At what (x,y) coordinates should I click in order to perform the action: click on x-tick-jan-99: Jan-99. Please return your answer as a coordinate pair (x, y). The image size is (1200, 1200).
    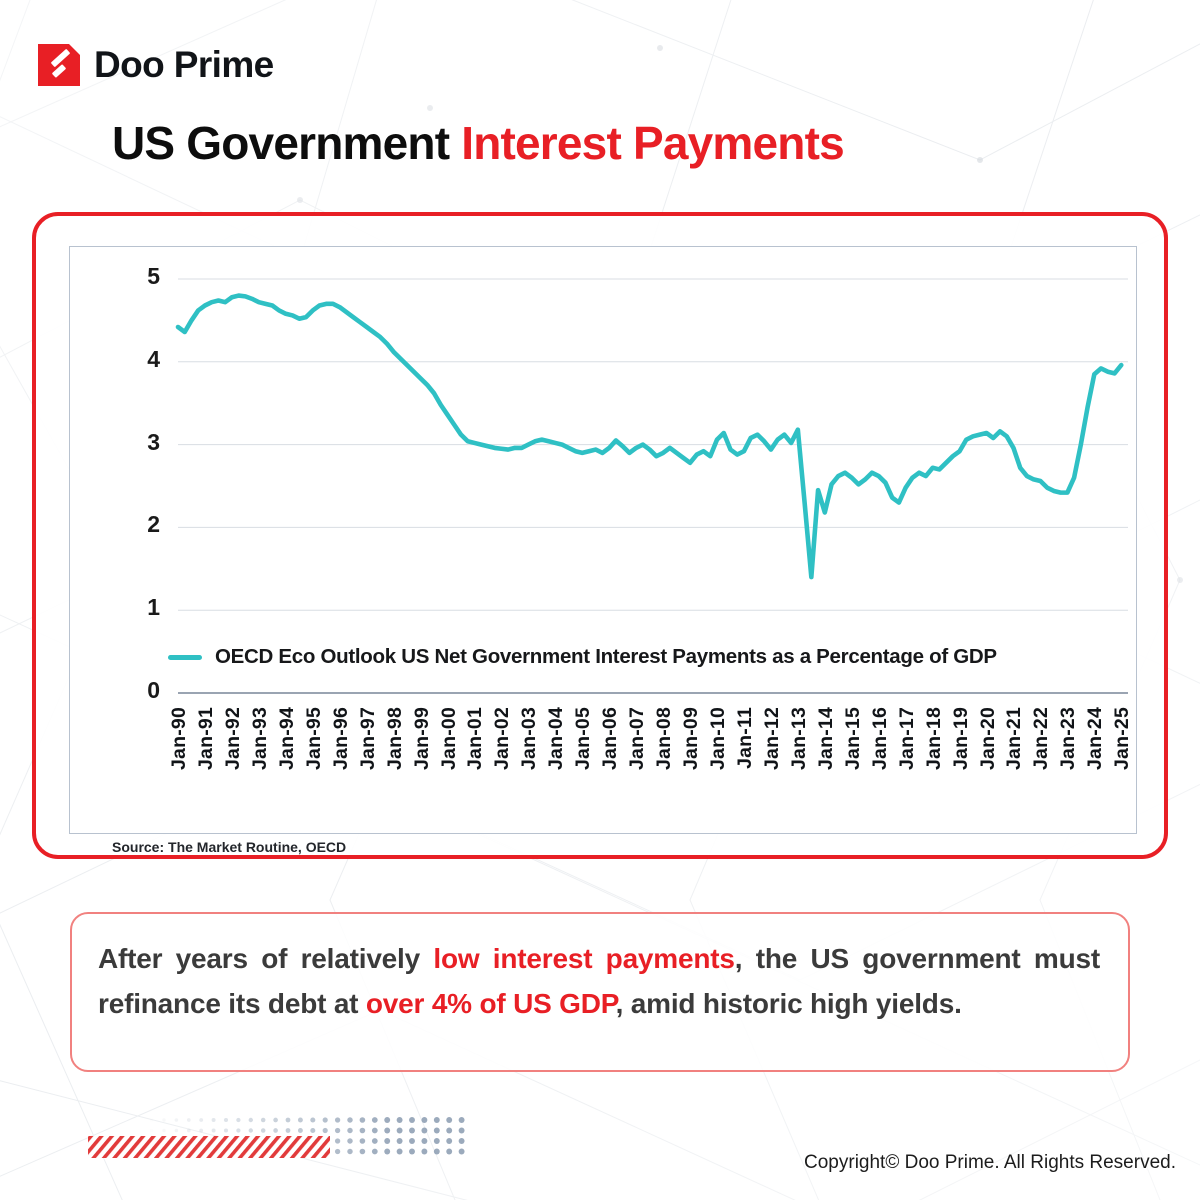
    Looking at the image, I should click on (421, 738).